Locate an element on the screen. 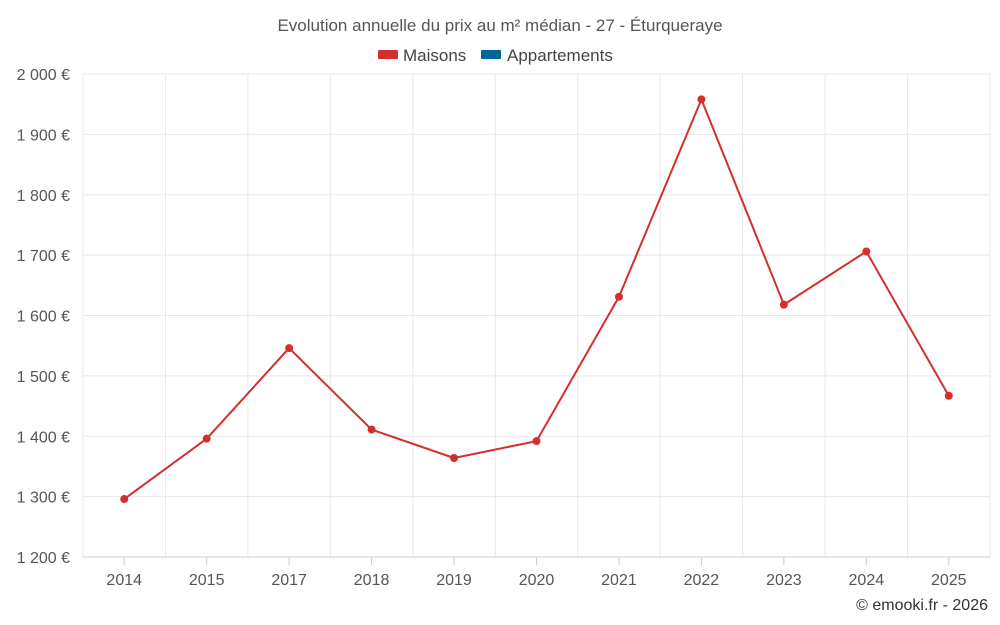 The image size is (1000, 625). x-tick-label: 2015 is located at coordinates (207, 580).